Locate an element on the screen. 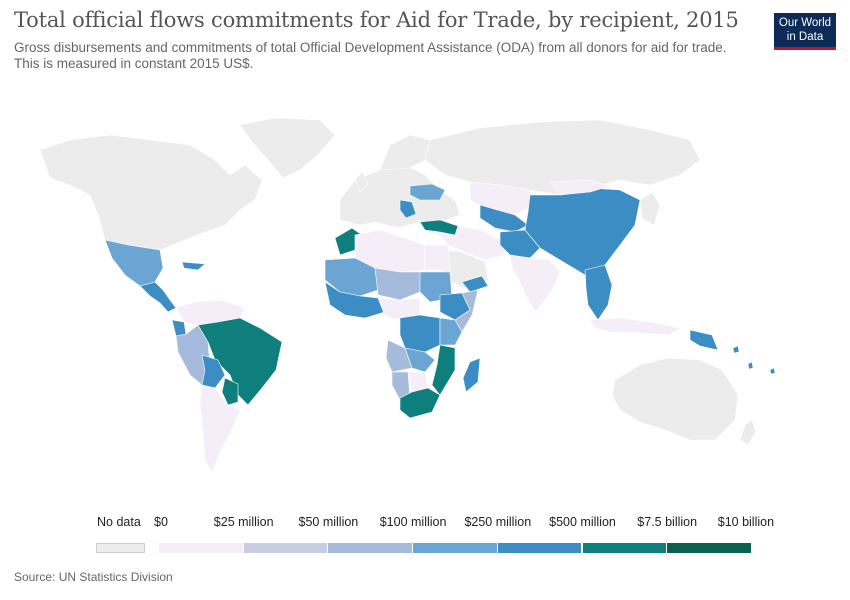 This screenshot has width=850, height=600. region-mozambique is located at coordinates (443, 370).